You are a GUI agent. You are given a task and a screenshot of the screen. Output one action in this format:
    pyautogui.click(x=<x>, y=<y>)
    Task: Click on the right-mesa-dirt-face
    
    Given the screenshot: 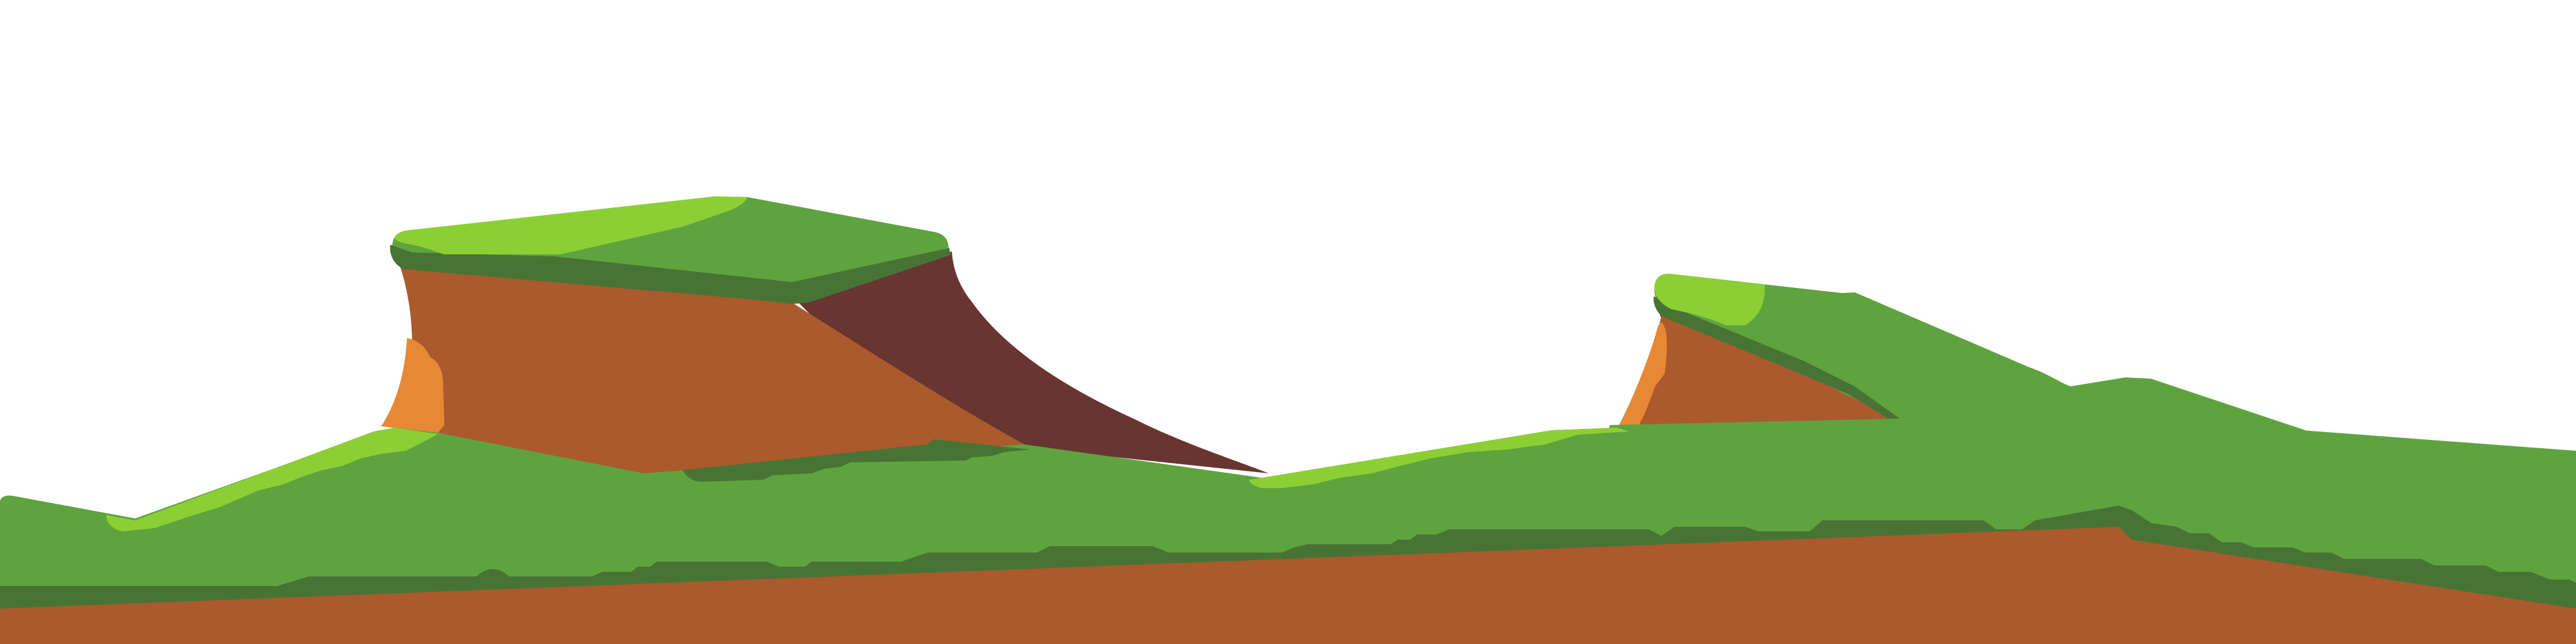 What is the action you would take?
    pyautogui.click(x=1756, y=377)
    